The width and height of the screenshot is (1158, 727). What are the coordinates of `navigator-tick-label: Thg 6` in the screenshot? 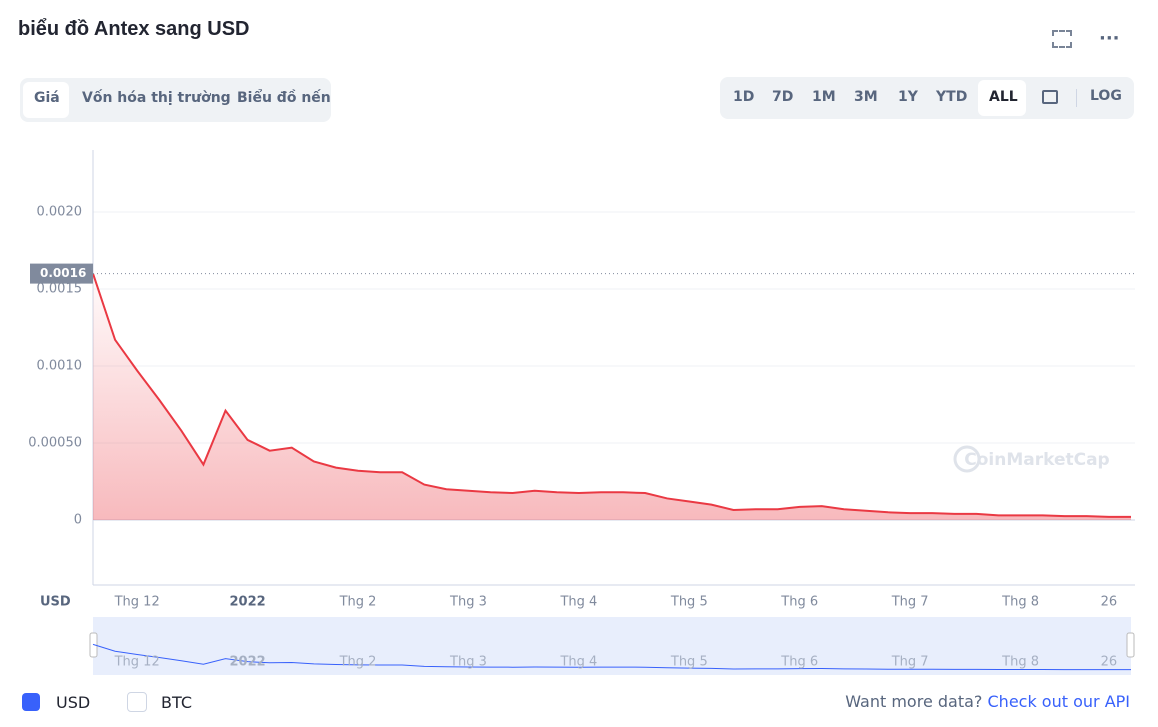 It's located at (799, 662).